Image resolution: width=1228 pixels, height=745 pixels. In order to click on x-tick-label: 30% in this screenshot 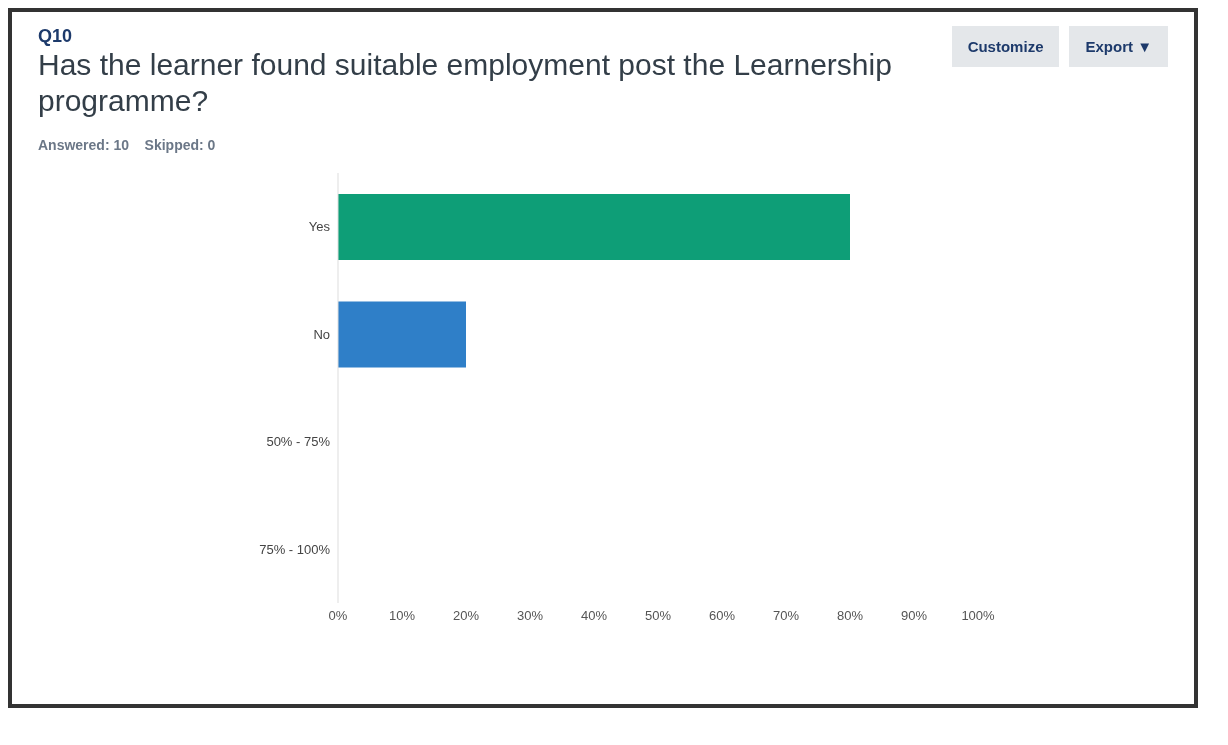, I will do `click(530, 616)`.